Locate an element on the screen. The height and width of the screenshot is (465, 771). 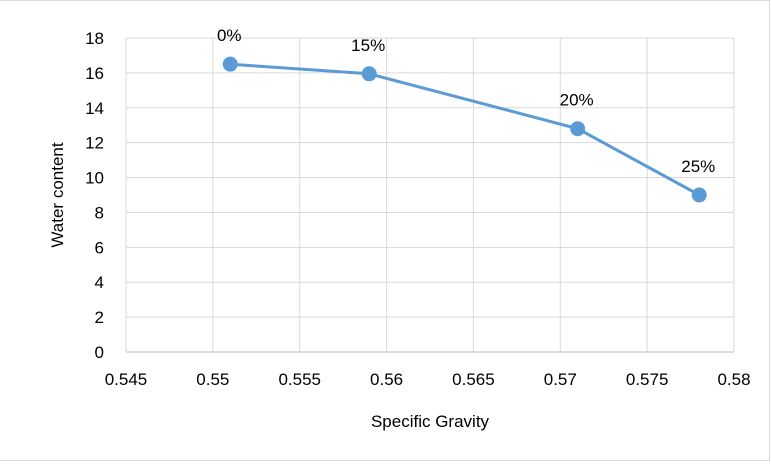
y-tick-label: 6 is located at coordinates (99, 247).